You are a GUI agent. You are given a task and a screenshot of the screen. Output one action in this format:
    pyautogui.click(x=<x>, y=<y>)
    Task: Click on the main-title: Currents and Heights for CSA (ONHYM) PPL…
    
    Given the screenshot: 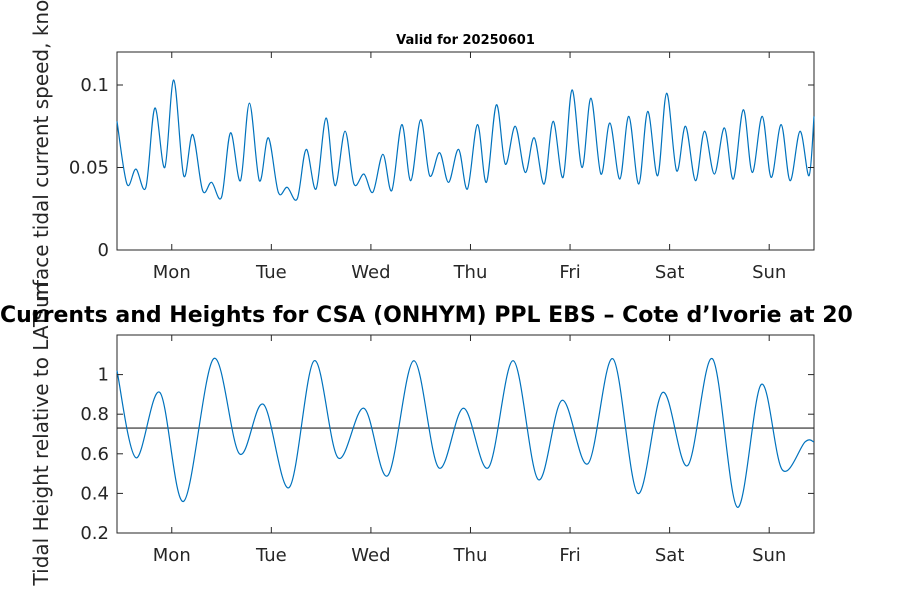 What is the action you would take?
    pyautogui.click(x=426, y=315)
    